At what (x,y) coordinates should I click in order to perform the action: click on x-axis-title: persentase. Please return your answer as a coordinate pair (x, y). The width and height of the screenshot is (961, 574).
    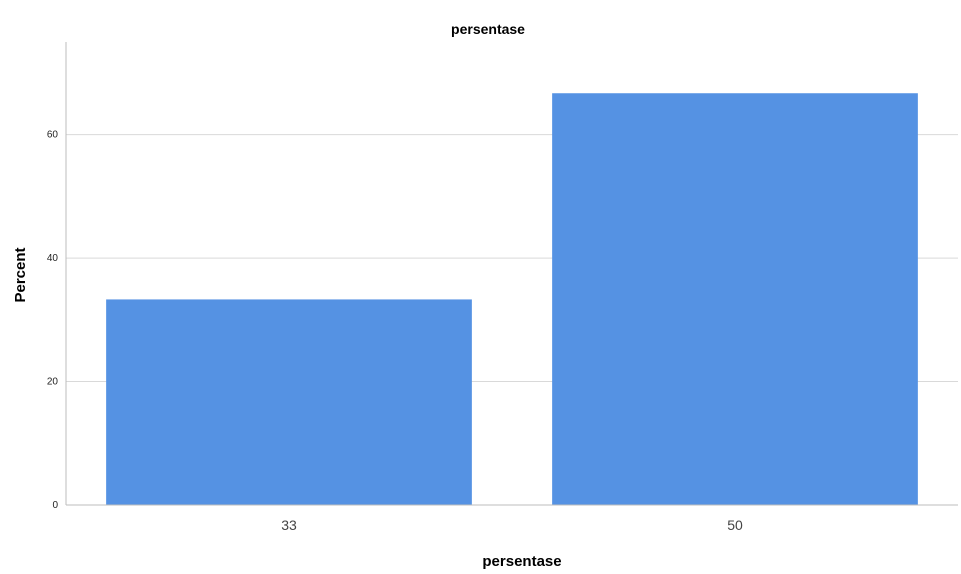
    Looking at the image, I should click on (521, 561).